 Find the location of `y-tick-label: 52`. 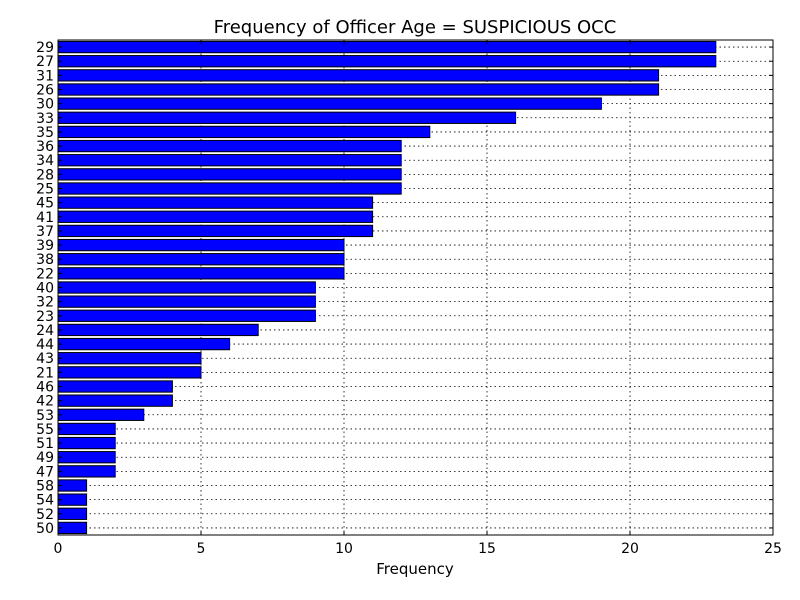

y-tick-label: 52 is located at coordinates (45, 515).